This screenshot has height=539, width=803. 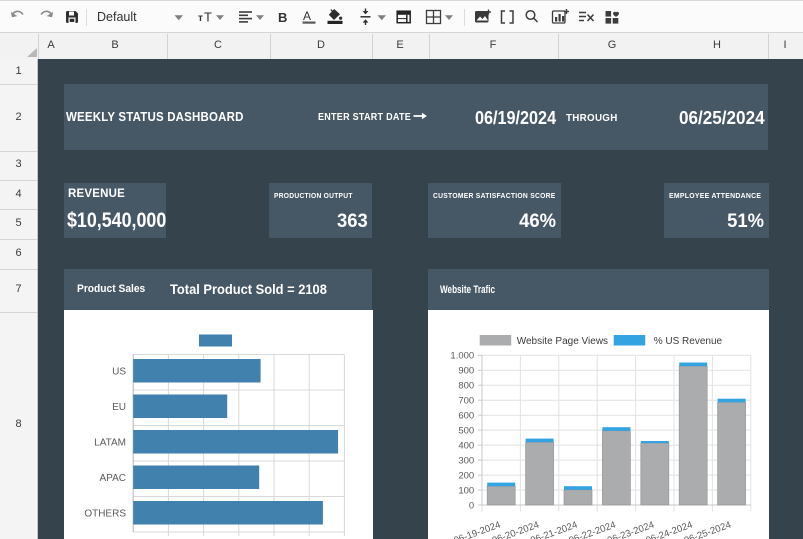 I want to click on svg-text: % US Revenue, so click(x=687, y=341).